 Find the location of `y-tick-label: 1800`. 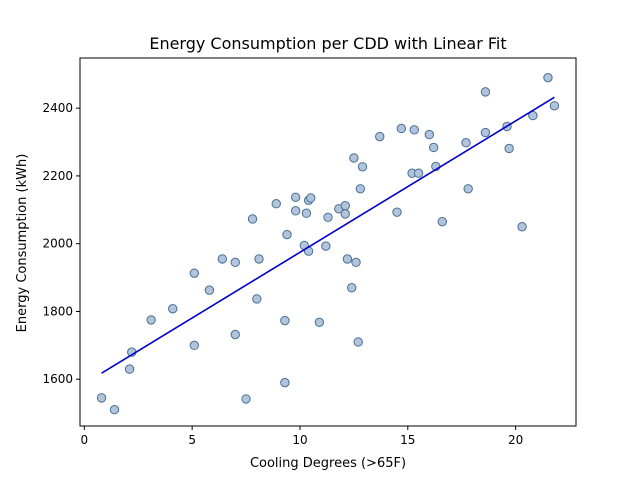

y-tick-label: 1800 is located at coordinates (57, 311).